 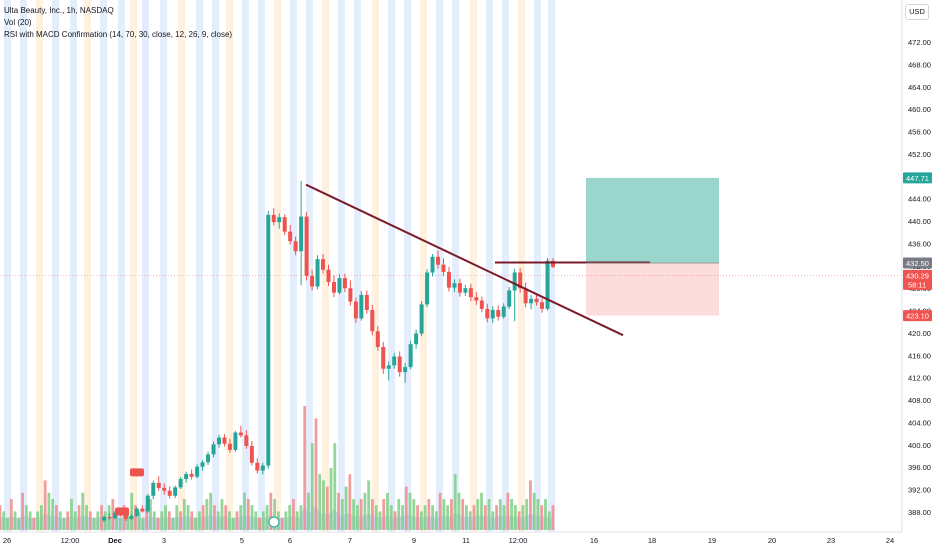 I want to click on trendline, so click(x=464, y=260).